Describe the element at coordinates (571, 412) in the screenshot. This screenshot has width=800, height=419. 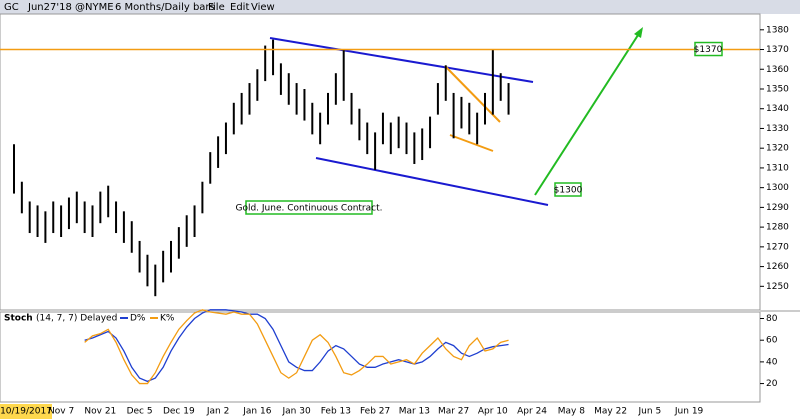
I see `x-tick-label: May 8` at that location.